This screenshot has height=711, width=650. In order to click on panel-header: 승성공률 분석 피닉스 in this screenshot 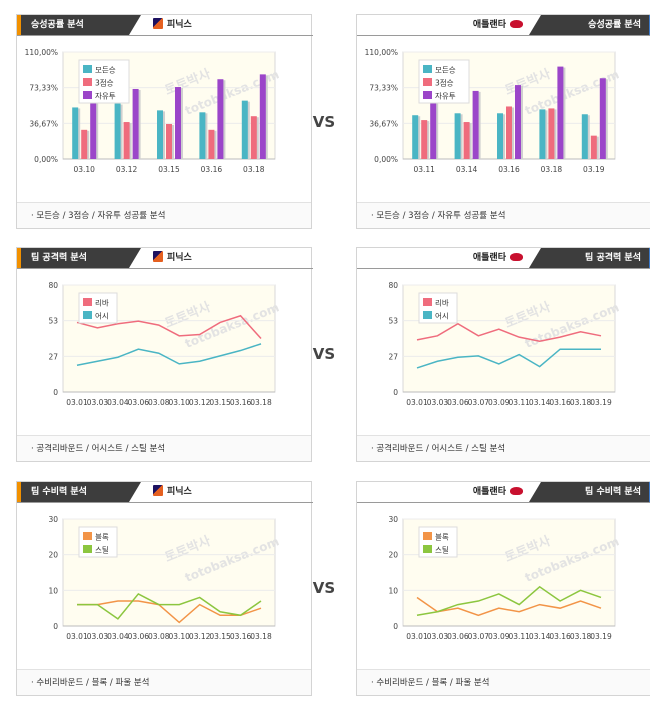, I will do `click(165, 25)`.